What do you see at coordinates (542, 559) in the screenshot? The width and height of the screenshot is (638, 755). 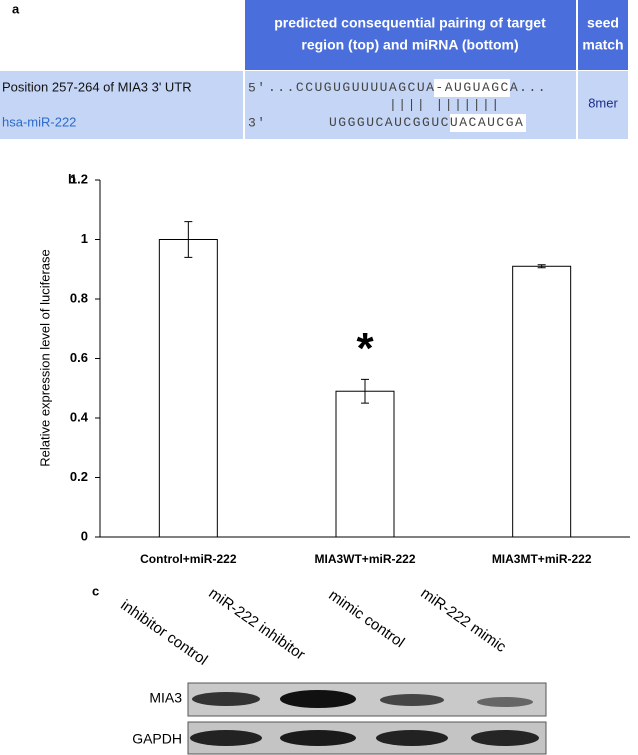 I see `x-tick-label: MIA3MT+miR-222` at bounding box center [542, 559].